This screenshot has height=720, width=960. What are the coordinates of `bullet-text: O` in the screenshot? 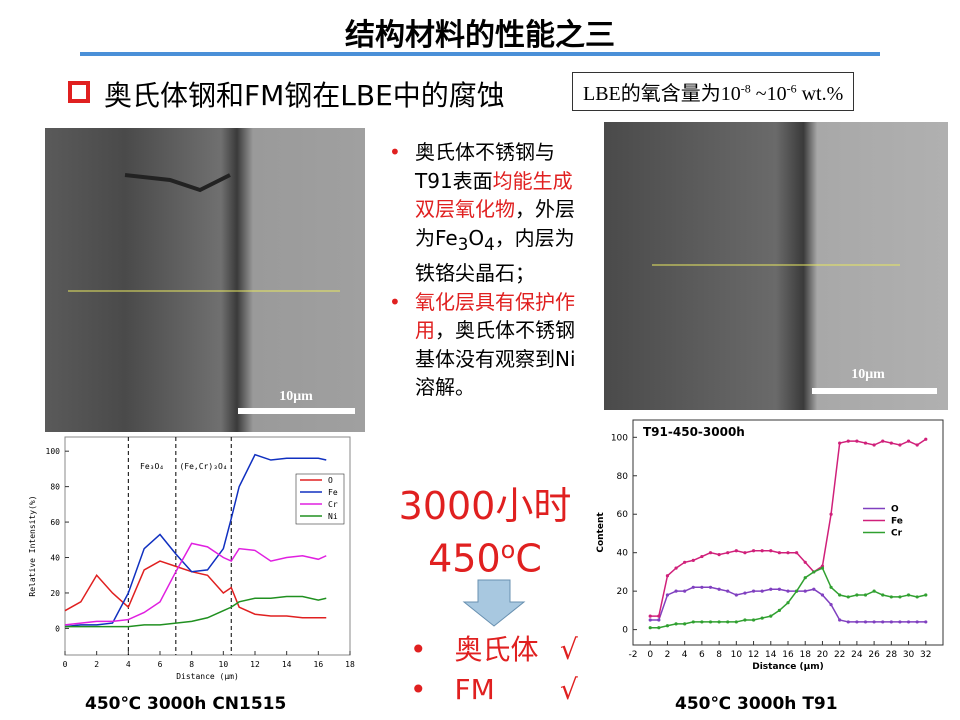 It's located at (476, 237).